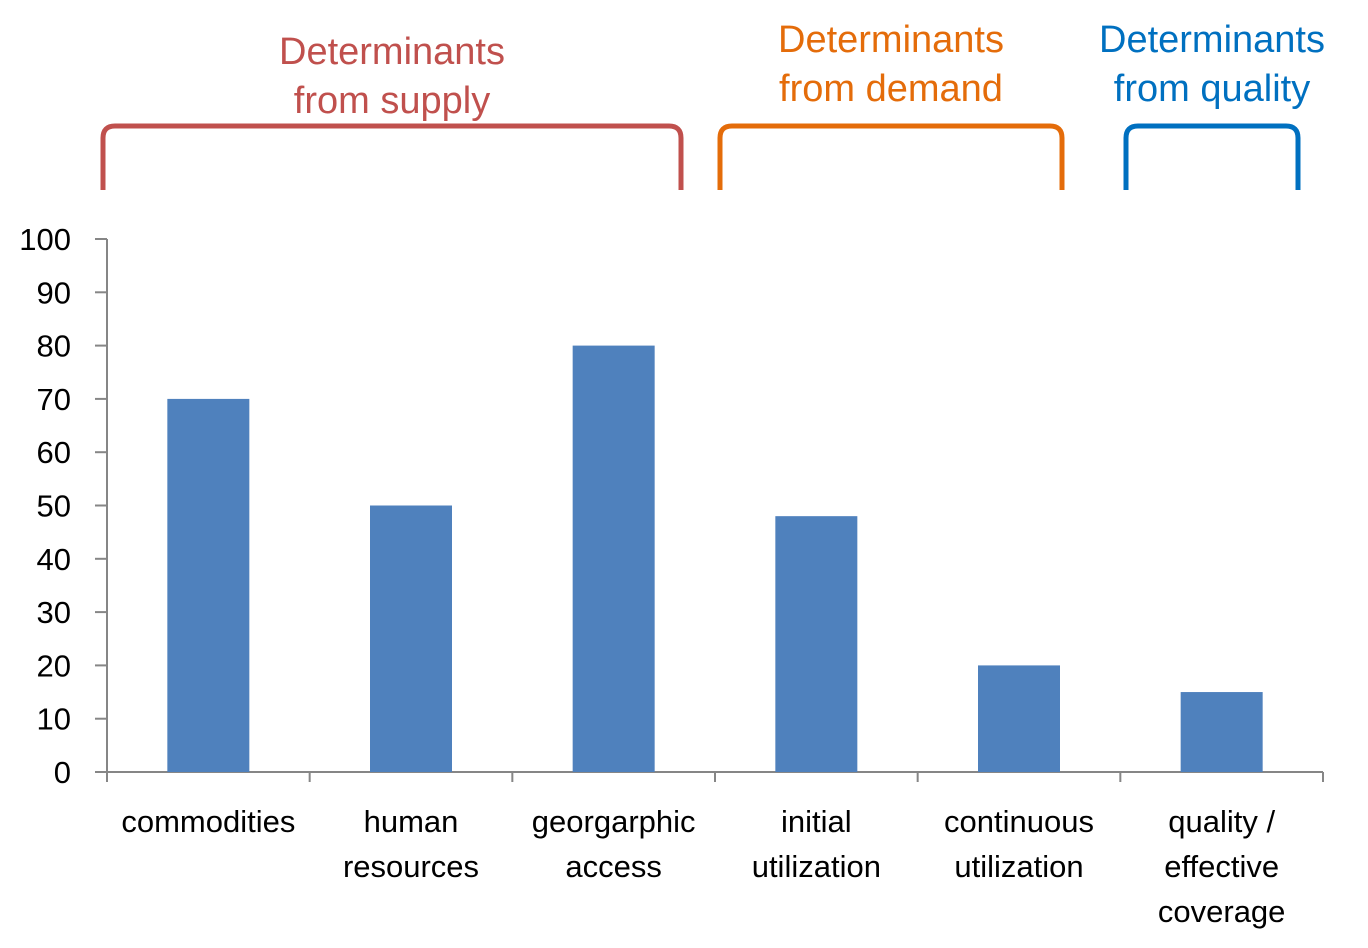 This screenshot has width=1368, height=948. What do you see at coordinates (1019, 844) in the screenshot?
I see `x-tick-label: continuous utilization` at bounding box center [1019, 844].